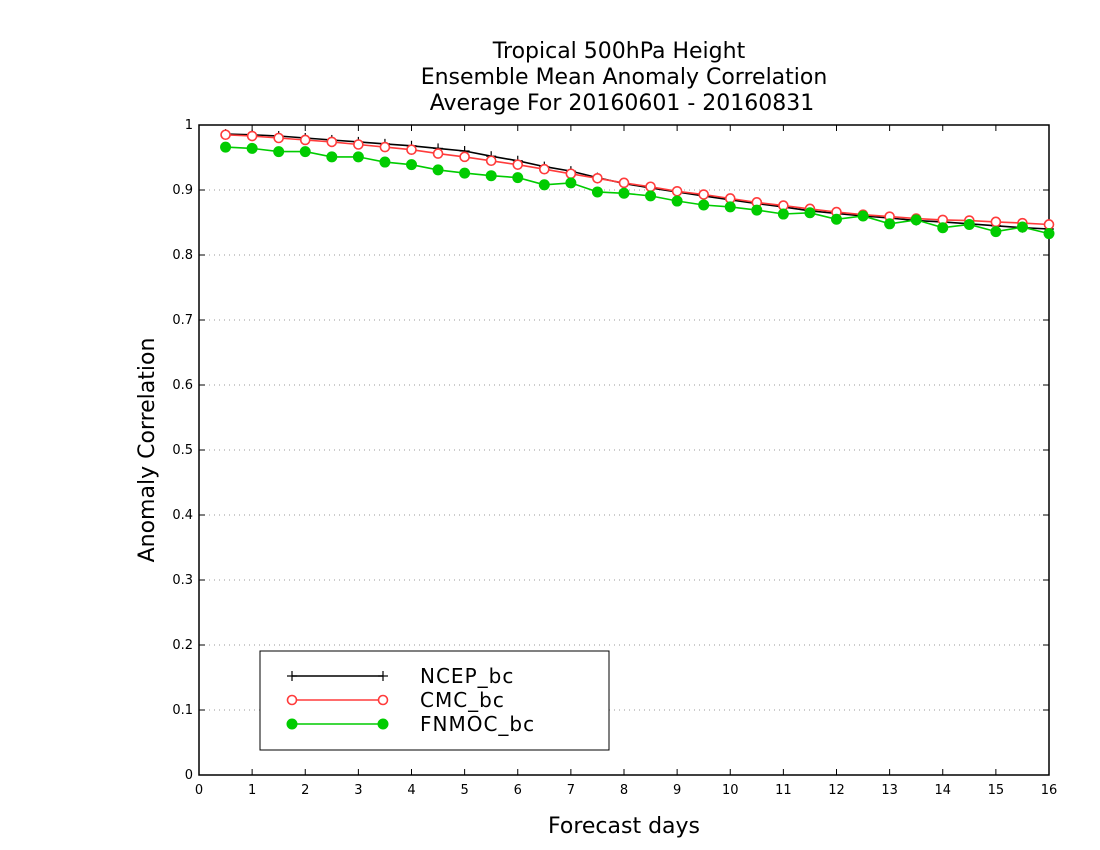 Image resolution: width=1100 pixels, height=850 pixels. I want to click on legend-entry-fnmoc-bc: FNMOC_bc, so click(410, 724).